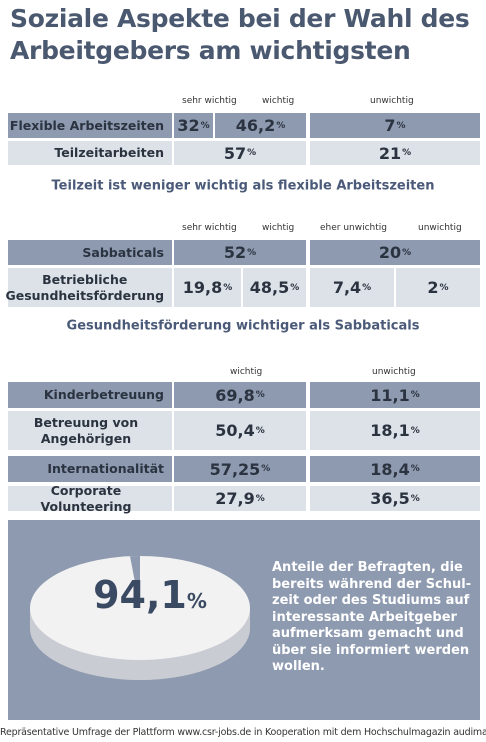  I want to click on value: 52, so click(235, 252).